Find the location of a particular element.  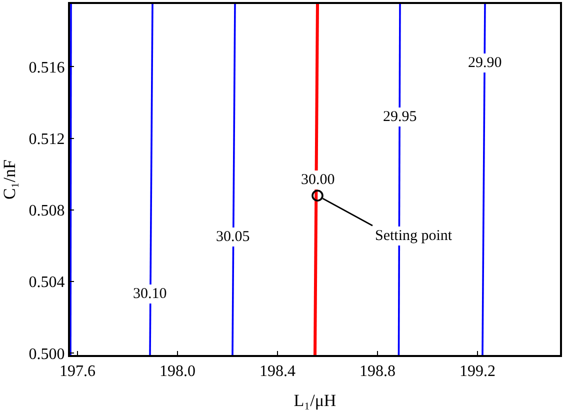

y-tick-label: 0.500 is located at coordinates (46, 354).